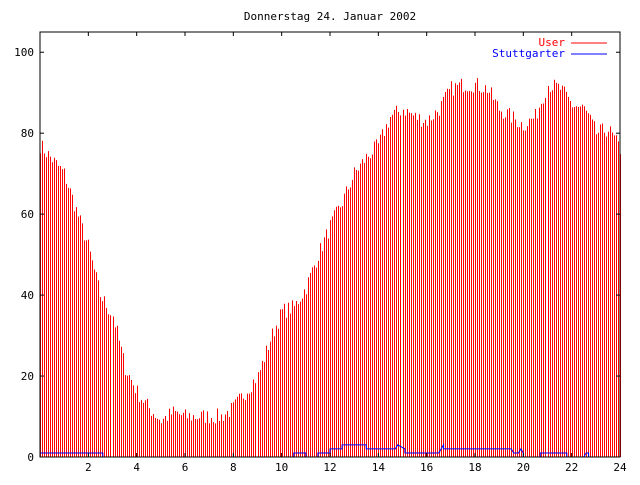  Describe the element at coordinates (552, 42) in the screenshot. I see `legend-label-user: User` at that location.